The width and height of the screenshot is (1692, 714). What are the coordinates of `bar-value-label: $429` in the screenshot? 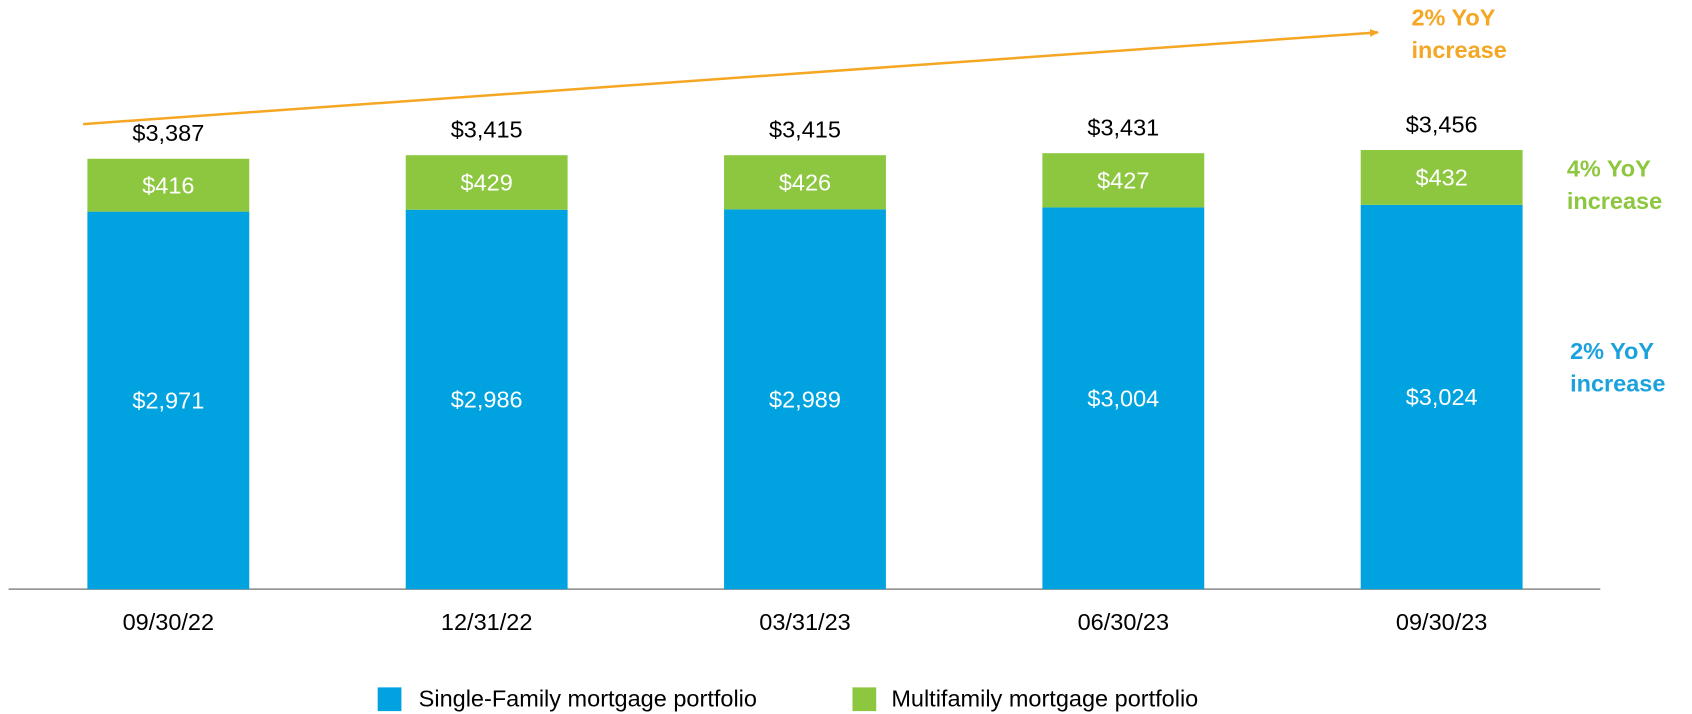 It's located at (487, 183).